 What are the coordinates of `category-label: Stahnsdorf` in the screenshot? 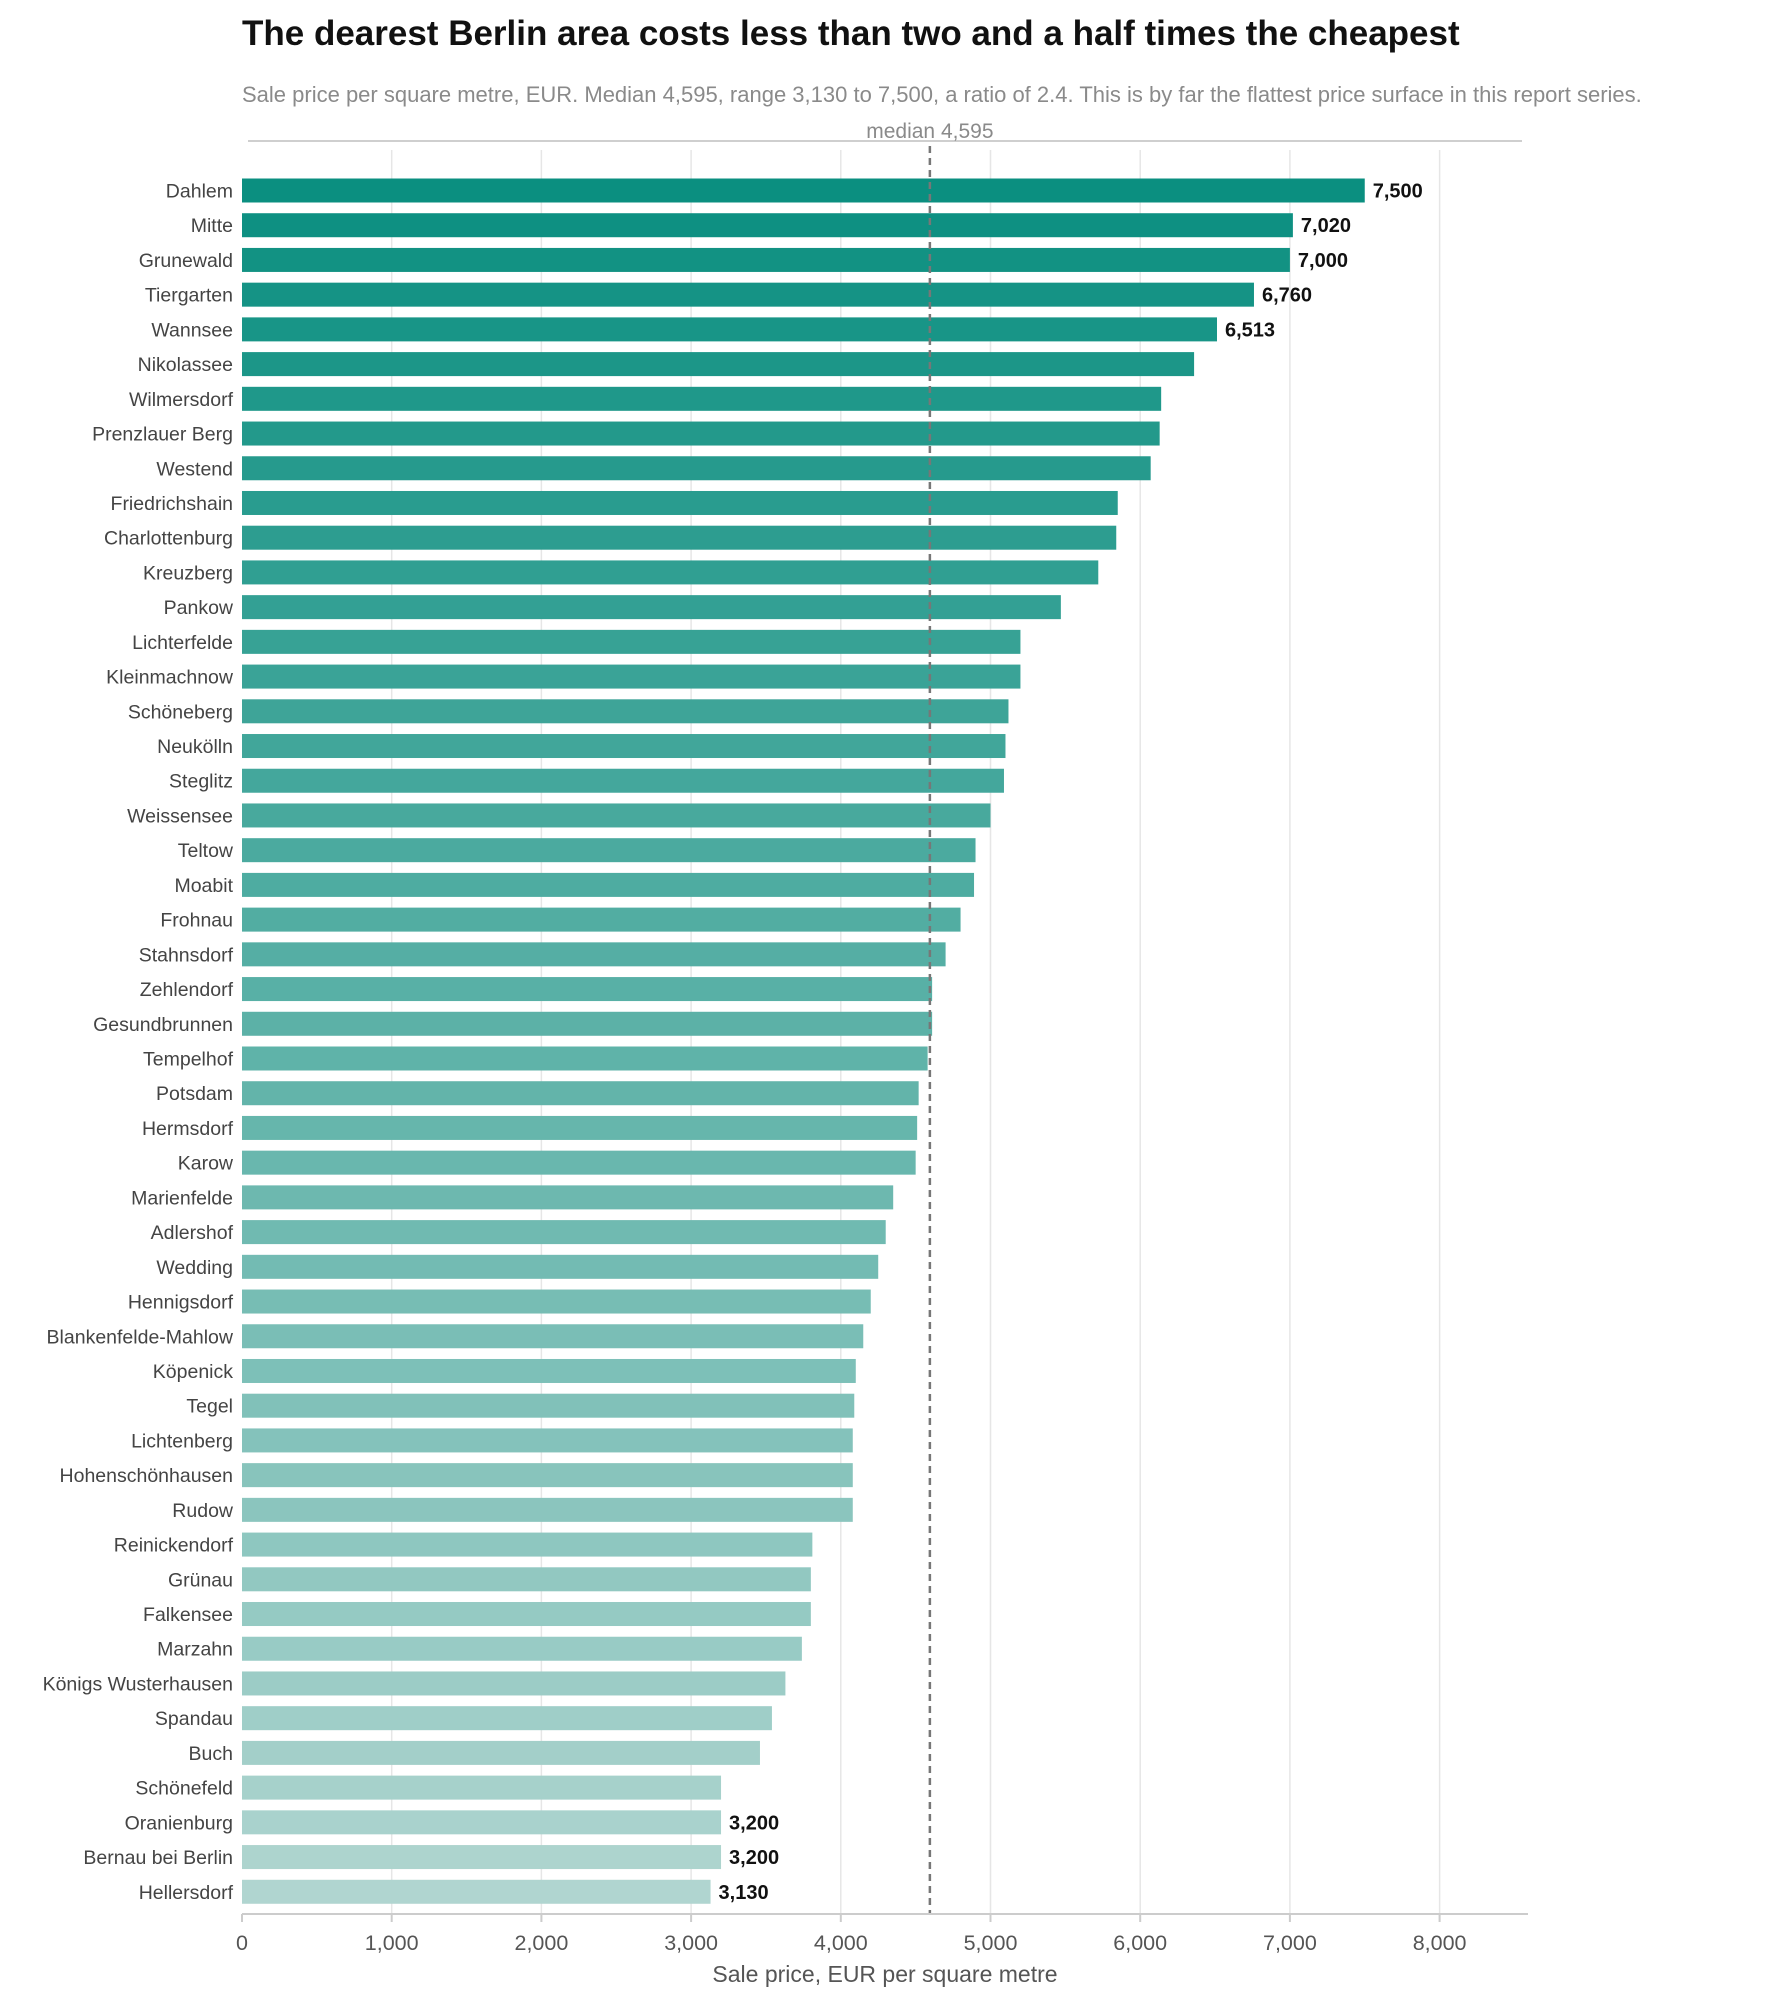 It's located at (186, 955).